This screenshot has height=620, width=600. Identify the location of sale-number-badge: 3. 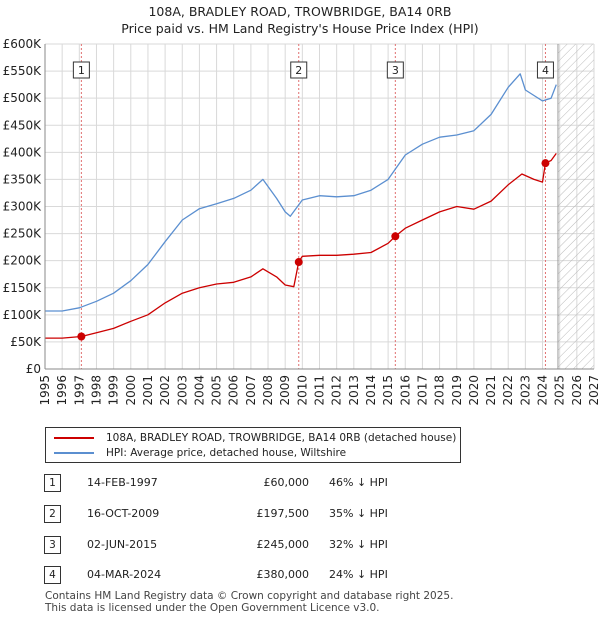
(52, 545).